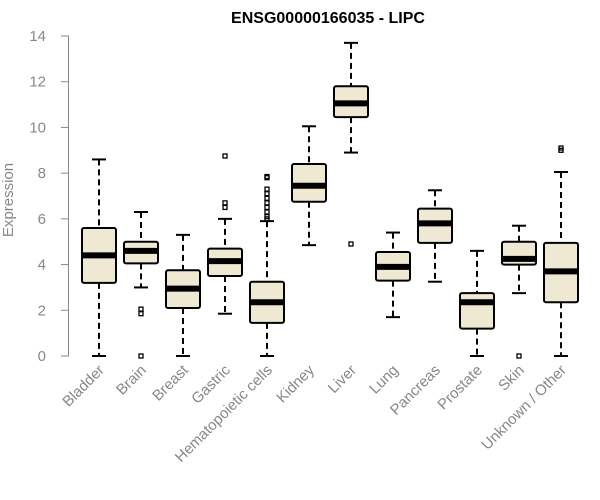 The width and height of the screenshot is (600, 500). What do you see at coordinates (183, 295) in the screenshot?
I see `box-breast` at bounding box center [183, 295].